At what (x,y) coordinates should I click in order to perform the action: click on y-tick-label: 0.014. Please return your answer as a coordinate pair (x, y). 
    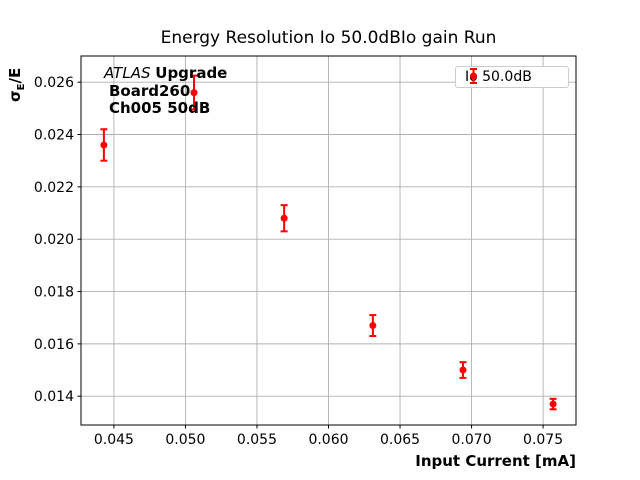
    Looking at the image, I should click on (54, 397).